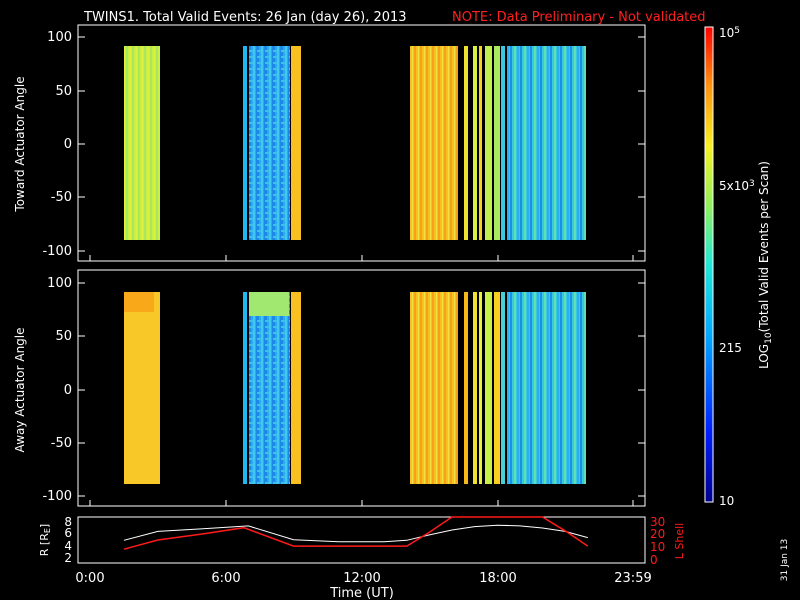  I want to click on r-tick-8: 8, so click(68, 522).